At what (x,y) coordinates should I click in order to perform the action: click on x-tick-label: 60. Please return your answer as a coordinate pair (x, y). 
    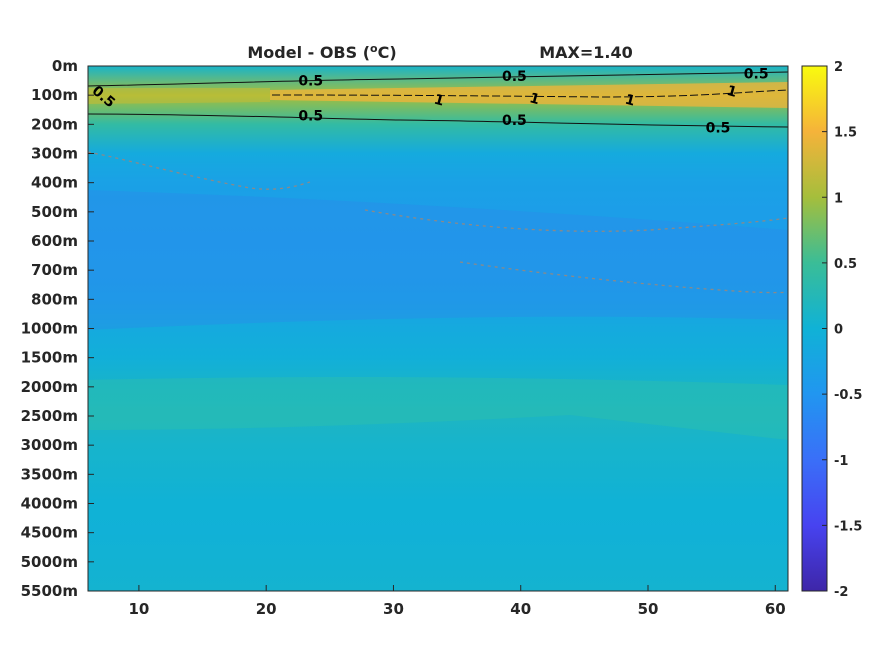
    Looking at the image, I should click on (775, 609).